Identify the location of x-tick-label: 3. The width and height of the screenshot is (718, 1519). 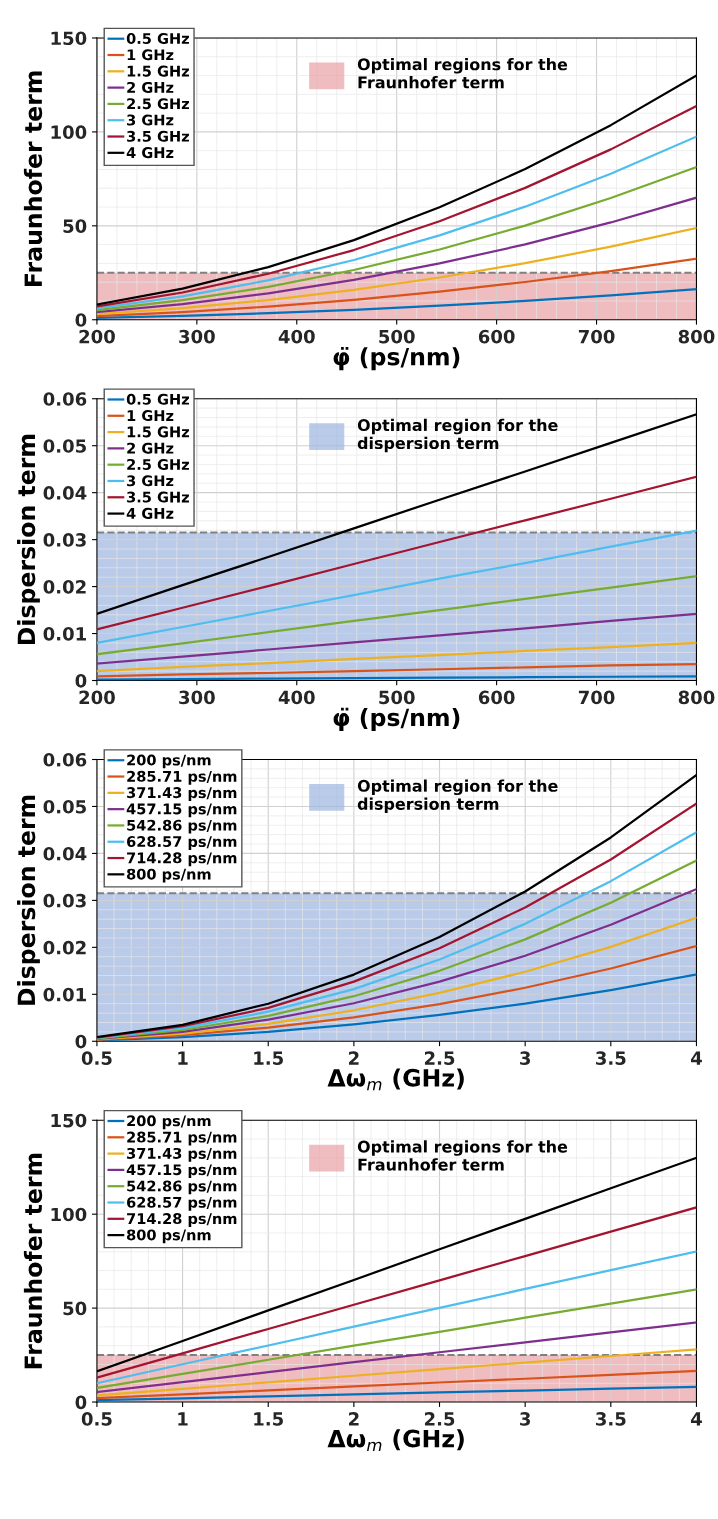
(525, 1419).